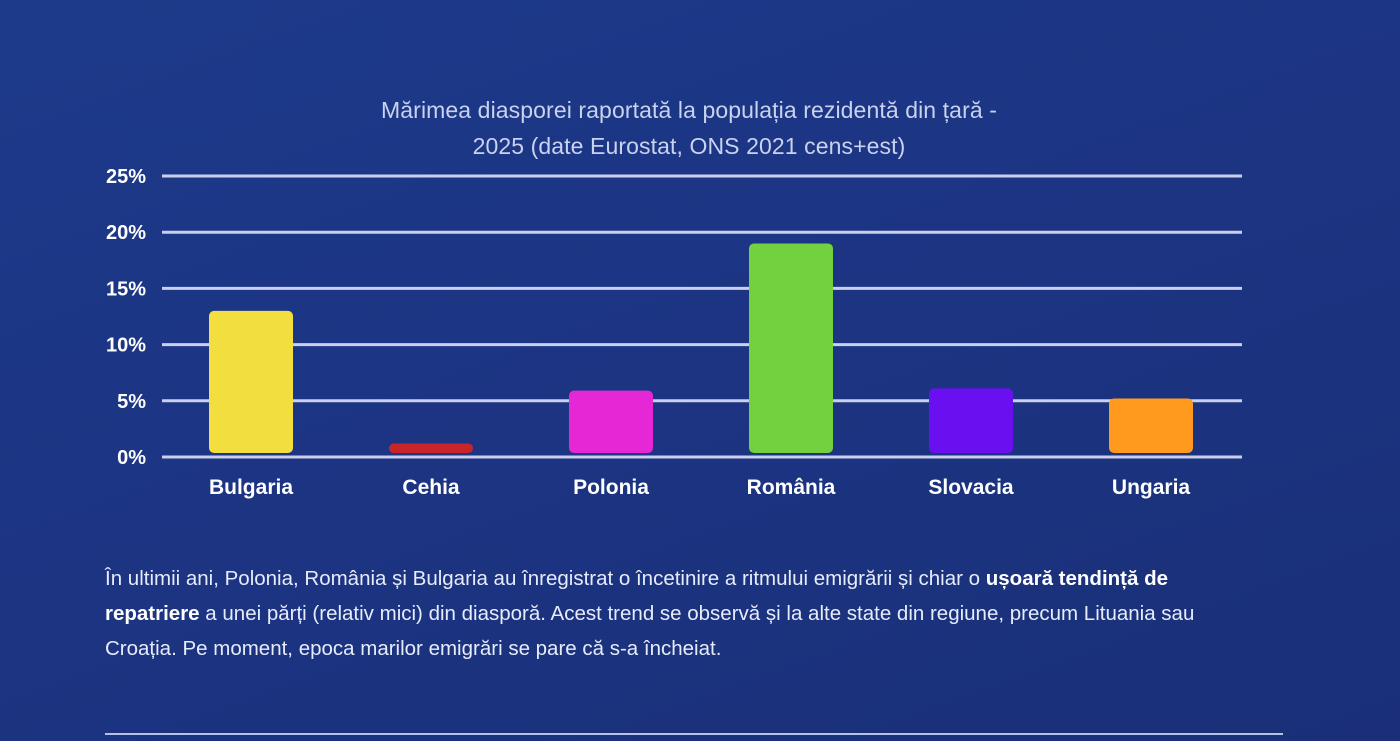 Image resolution: width=1400 pixels, height=741 pixels. Describe the element at coordinates (251, 487) in the screenshot. I see `x-category-label: Bulgaria` at that location.